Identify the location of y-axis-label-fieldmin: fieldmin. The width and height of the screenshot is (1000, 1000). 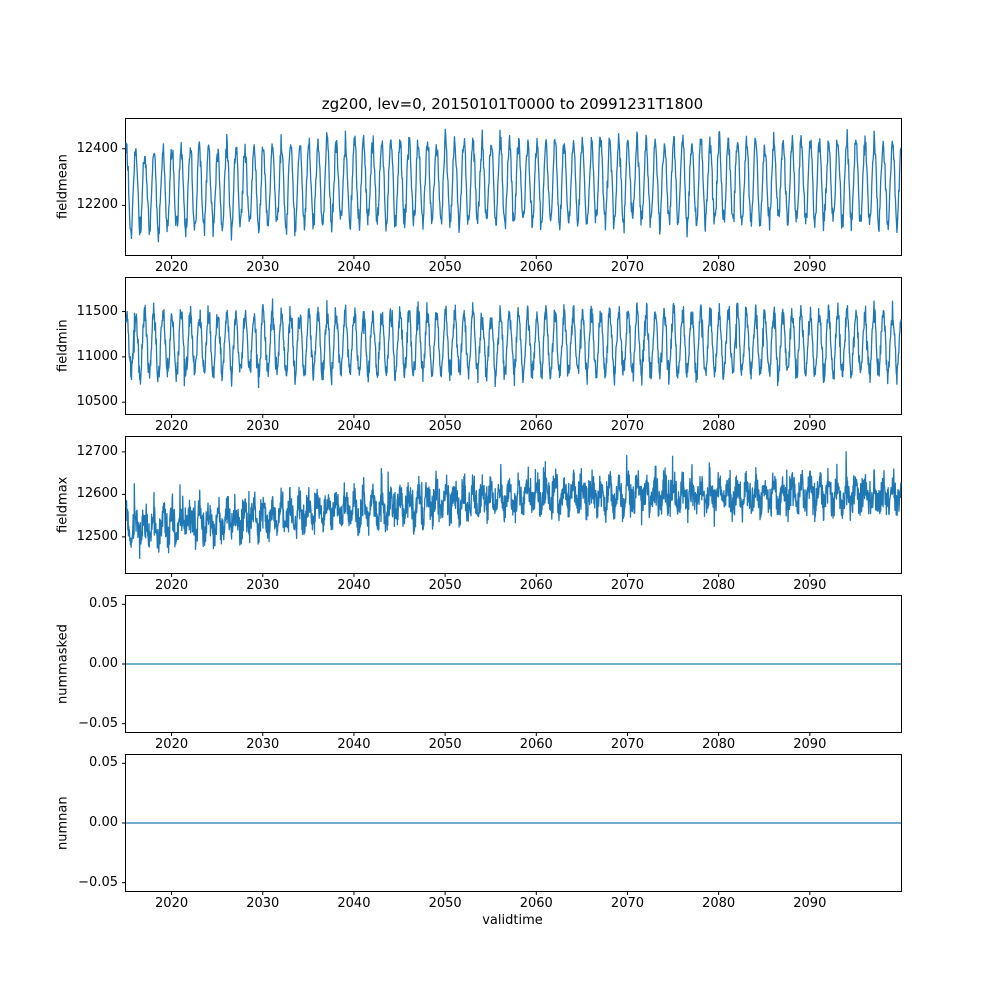
(63, 346).